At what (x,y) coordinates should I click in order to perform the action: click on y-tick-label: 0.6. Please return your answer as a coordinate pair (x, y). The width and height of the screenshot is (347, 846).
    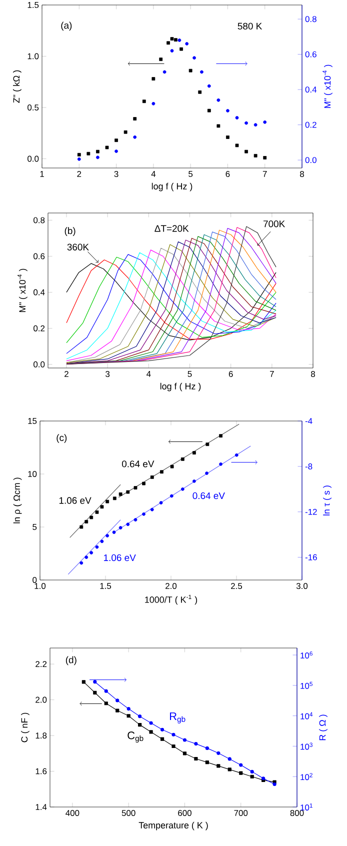
    Looking at the image, I should click on (39, 256).